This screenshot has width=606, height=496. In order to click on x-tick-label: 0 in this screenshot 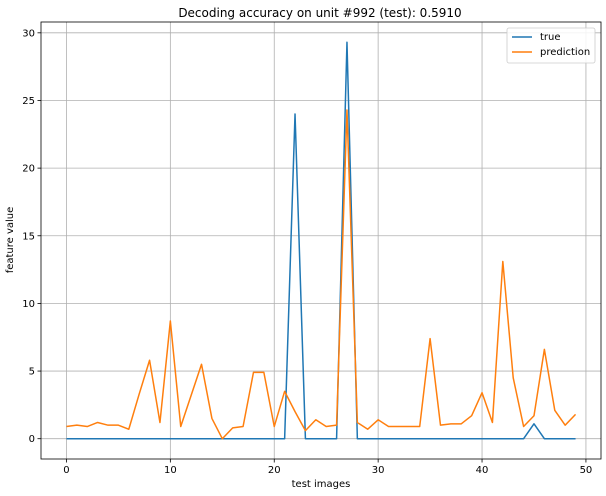, I will do `click(66, 470)`.